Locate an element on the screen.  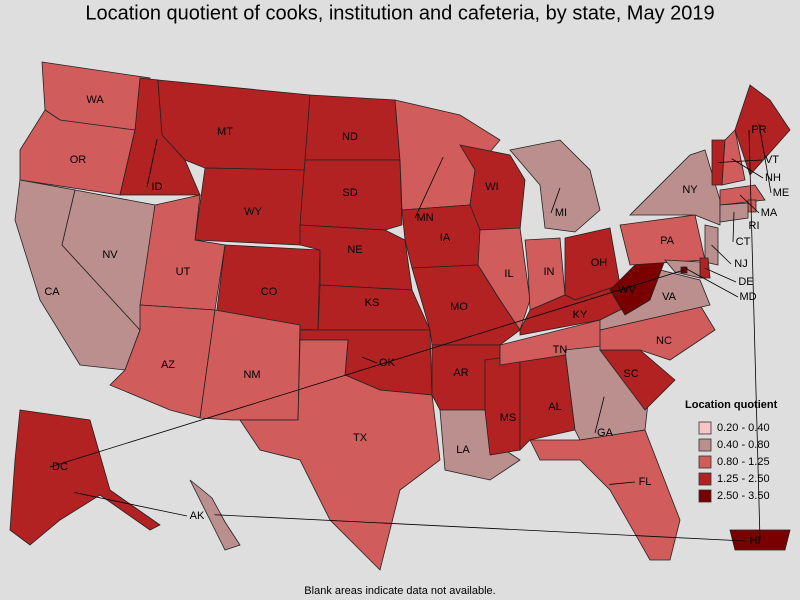
state-label: IN is located at coordinates (549, 272).